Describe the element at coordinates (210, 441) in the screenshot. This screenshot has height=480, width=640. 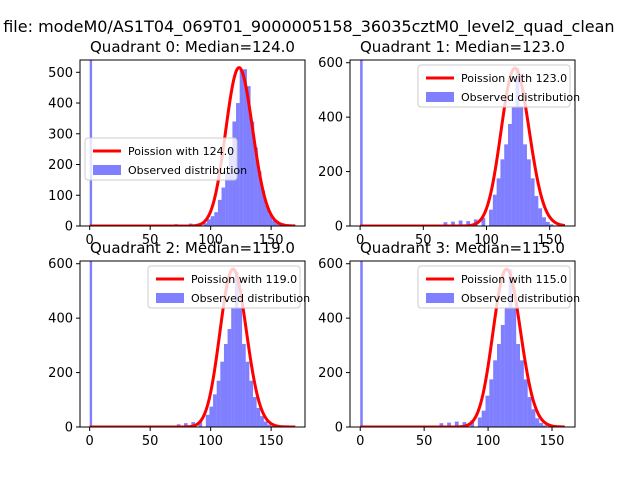
I see `x-tick-label: 100` at that location.